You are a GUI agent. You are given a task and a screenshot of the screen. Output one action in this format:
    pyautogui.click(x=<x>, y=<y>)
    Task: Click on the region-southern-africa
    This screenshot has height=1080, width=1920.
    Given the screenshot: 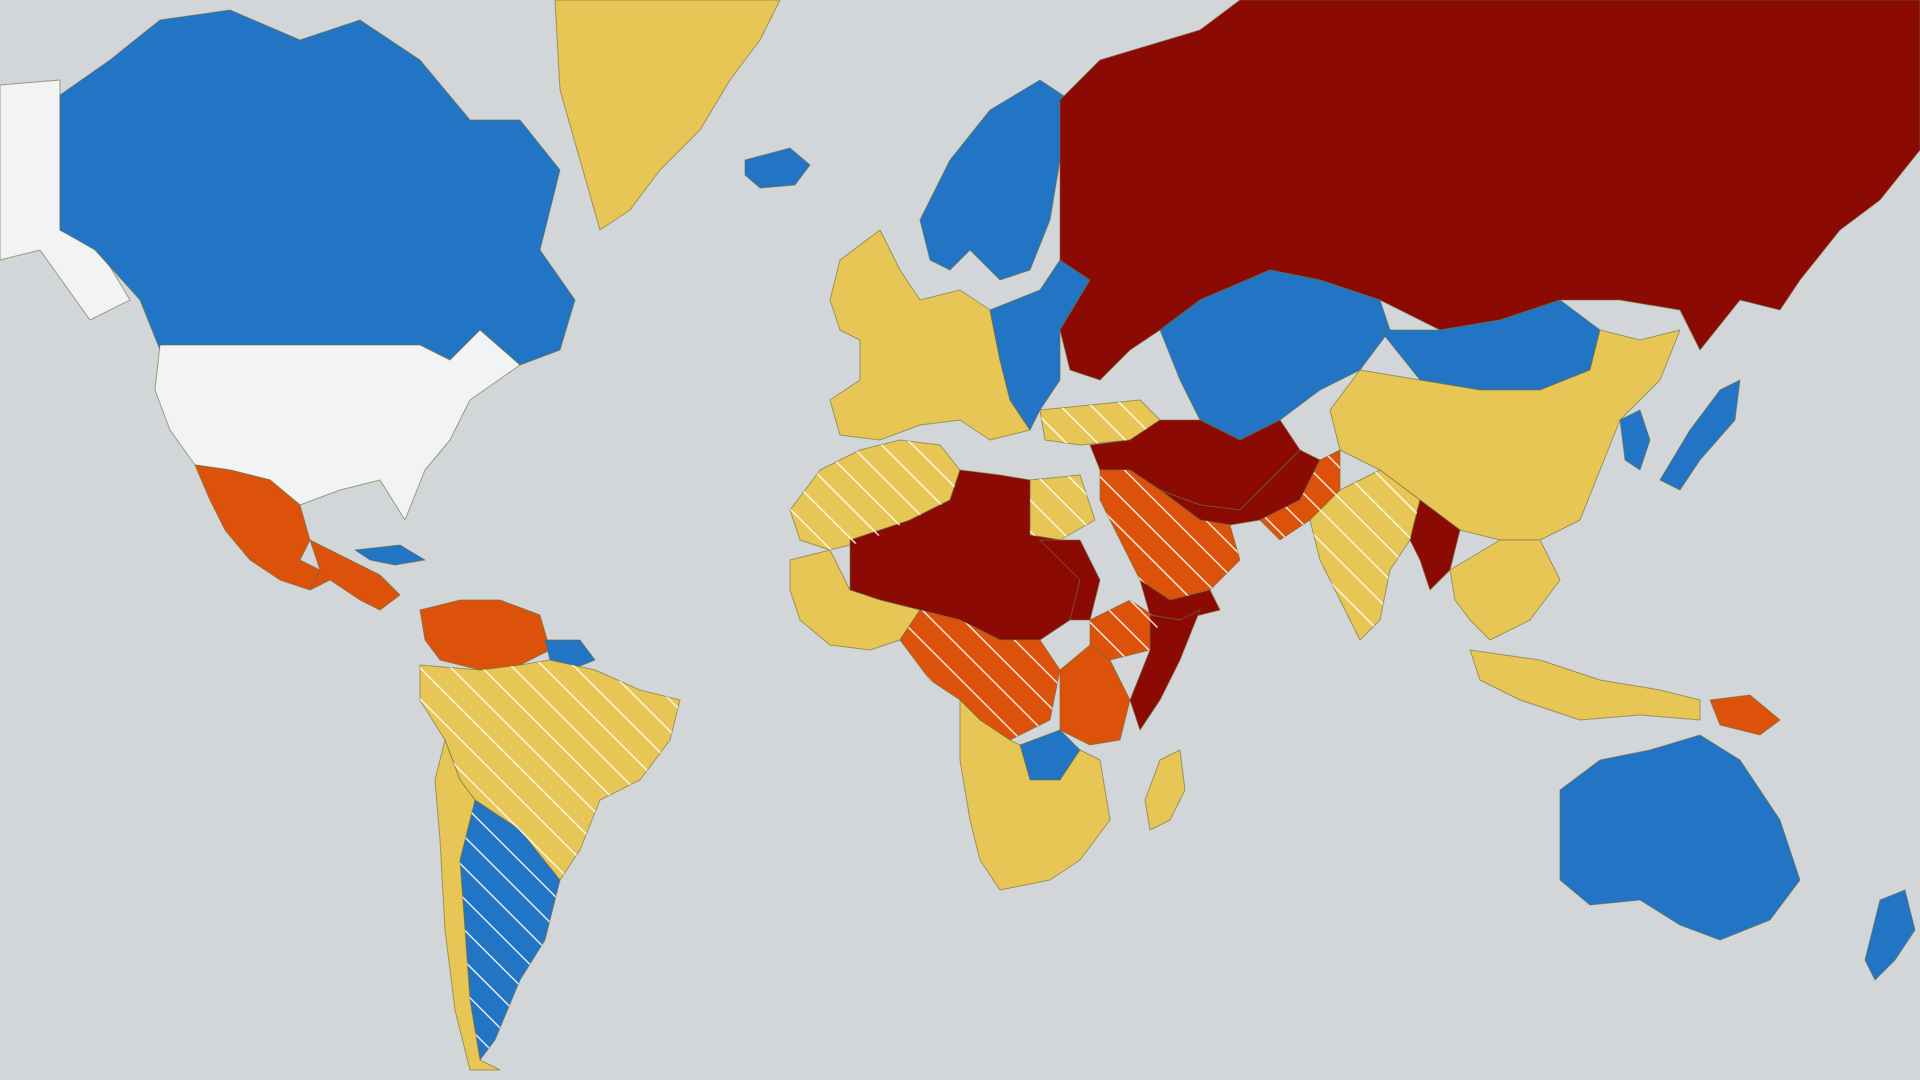 What is the action you would take?
    pyautogui.click(x=1035, y=795)
    